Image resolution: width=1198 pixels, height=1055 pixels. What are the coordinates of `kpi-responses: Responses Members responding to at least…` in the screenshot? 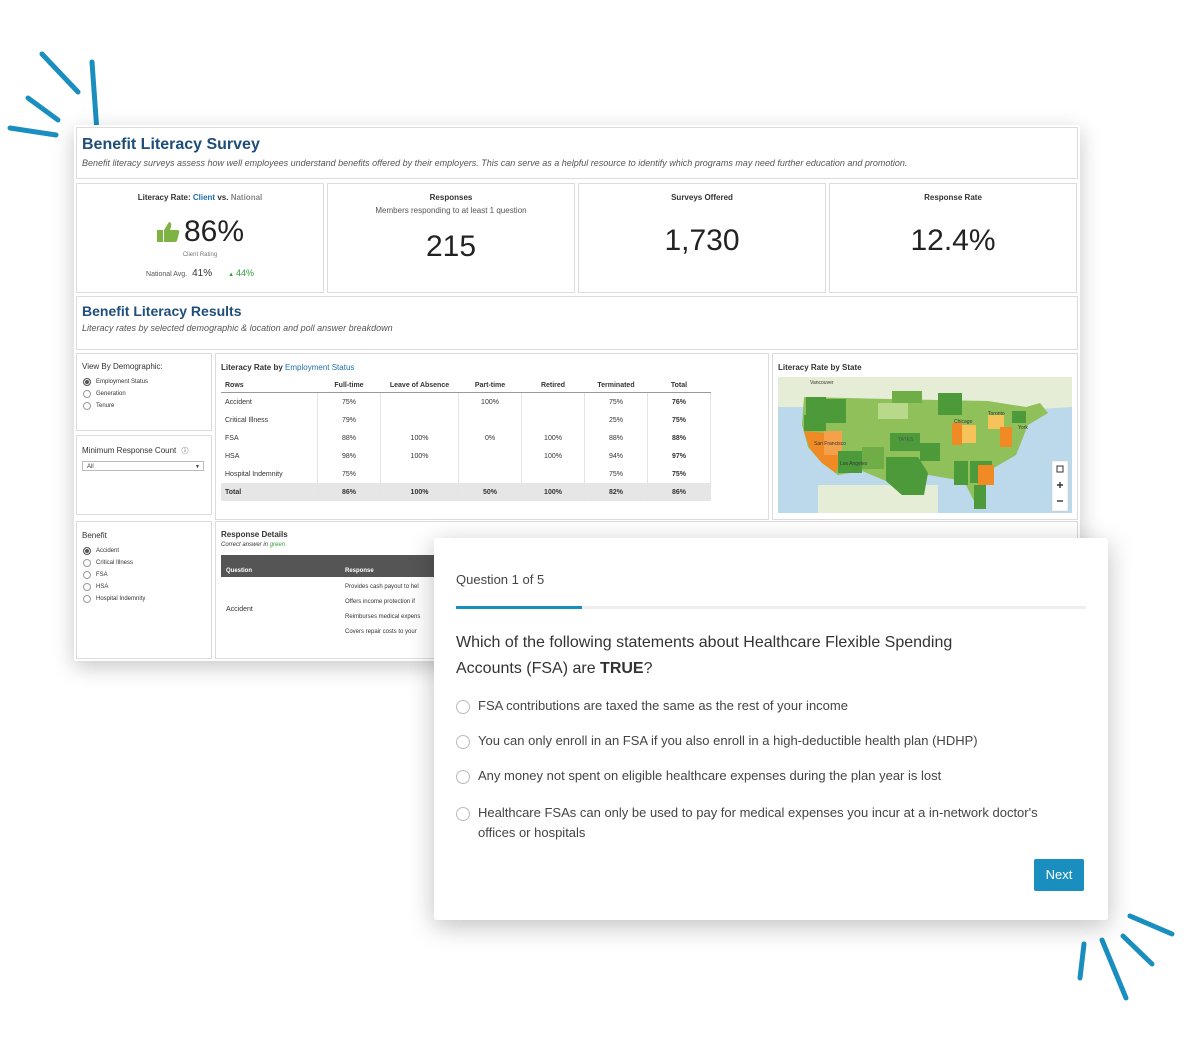 It's located at (451, 238).